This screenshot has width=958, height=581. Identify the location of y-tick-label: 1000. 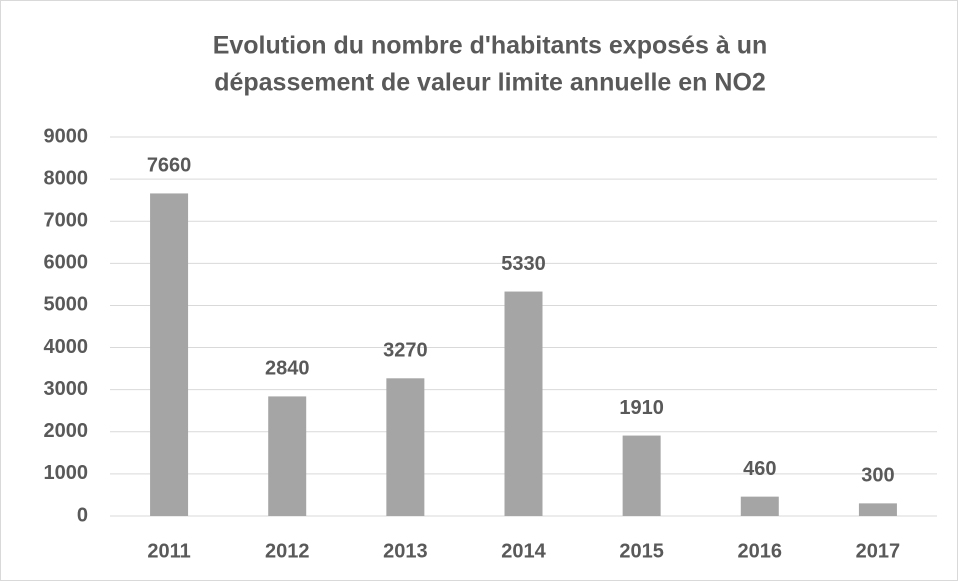
(66, 473).